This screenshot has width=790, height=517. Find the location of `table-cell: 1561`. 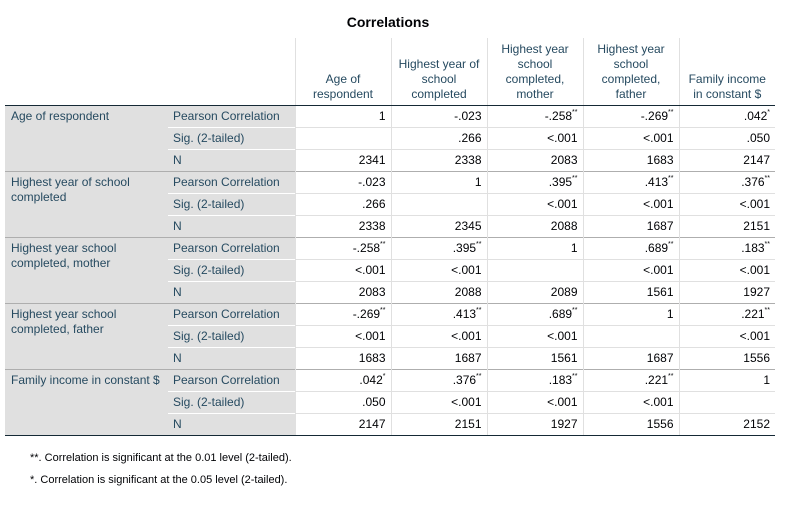

table-cell: 1561 is located at coordinates (534, 358).